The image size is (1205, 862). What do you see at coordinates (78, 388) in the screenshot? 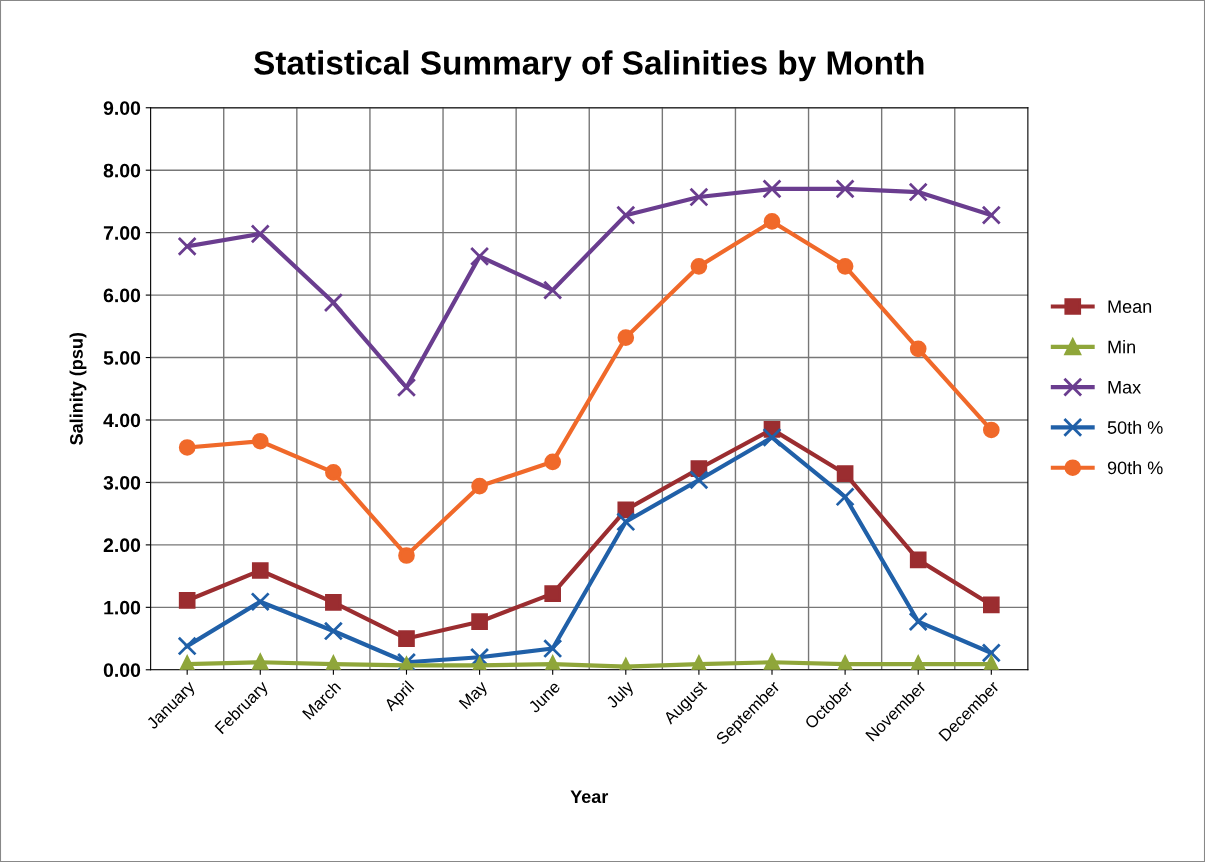
I see `y-axis-title: Salinity (psu)` at bounding box center [78, 388].